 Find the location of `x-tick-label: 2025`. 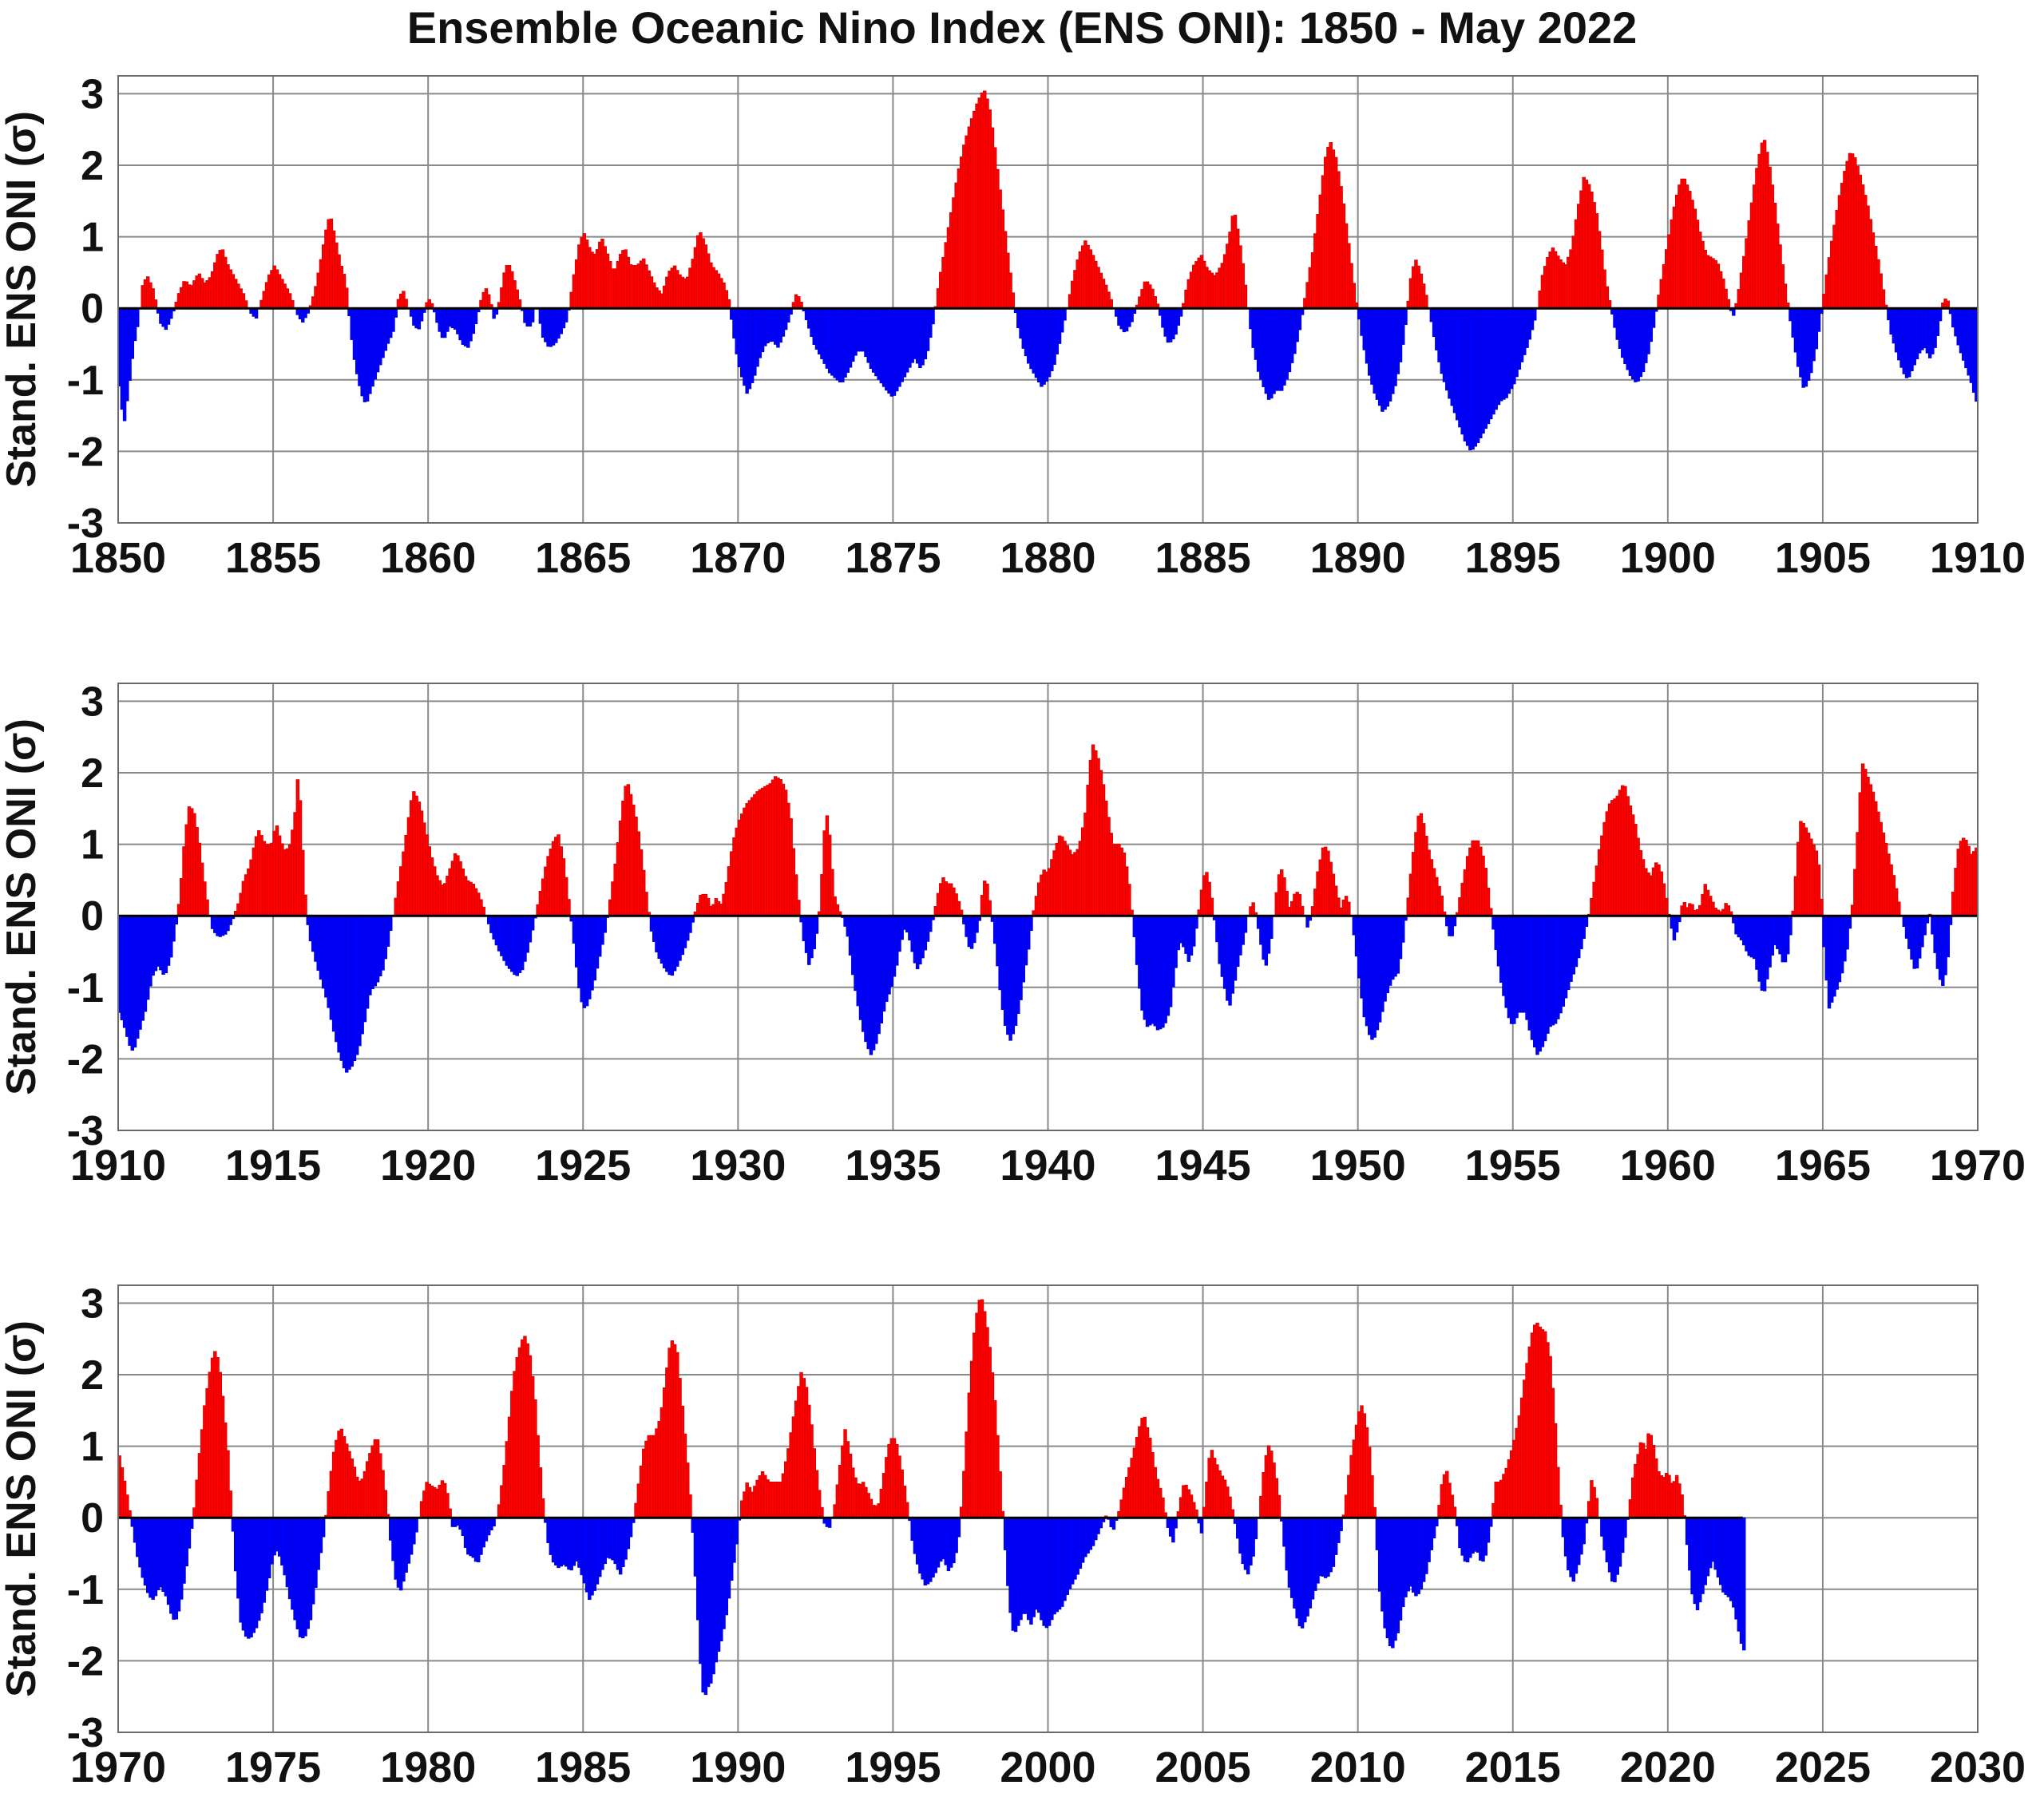

x-tick-label: 2025 is located at coordinates (1823, 1767).